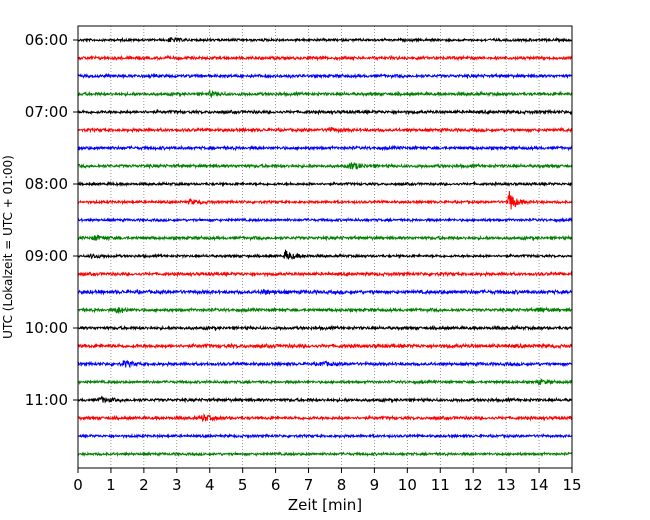 The height and width of the screenshot is (520, 650). What do you see at coordinates (506, 485) in the screenshot?
I see `x-tick-label: 13` at bounding box center [506, 485].